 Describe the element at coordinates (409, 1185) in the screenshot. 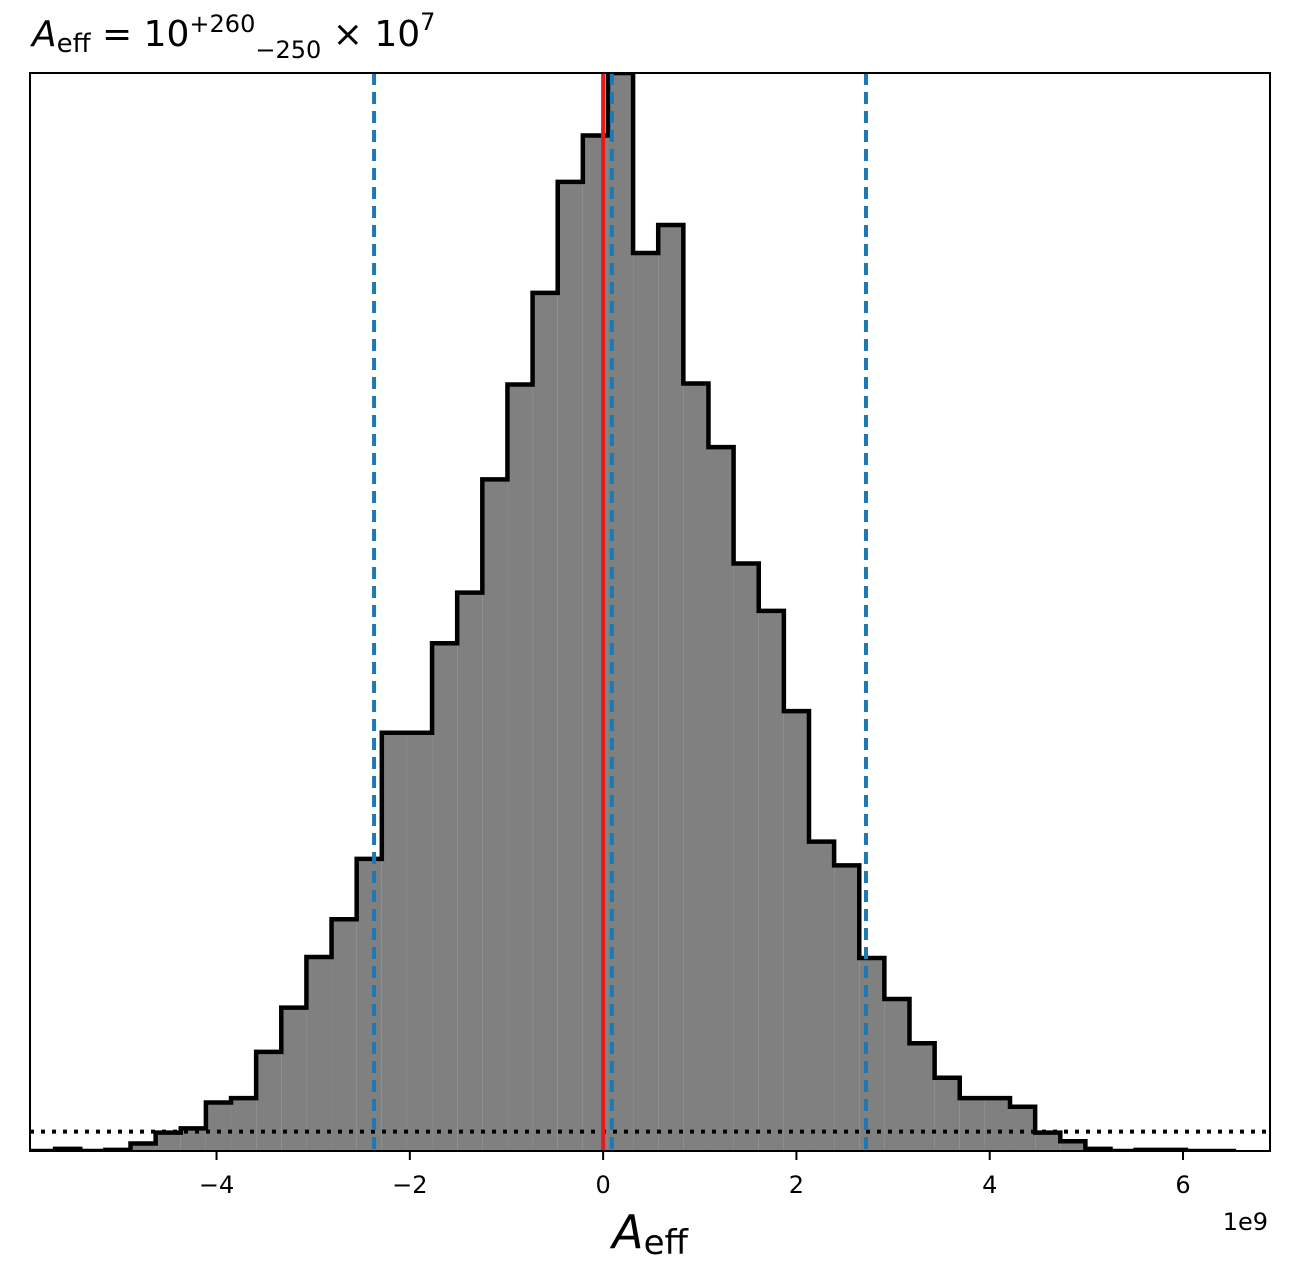

I see `x-tick-label: −2` at that location.